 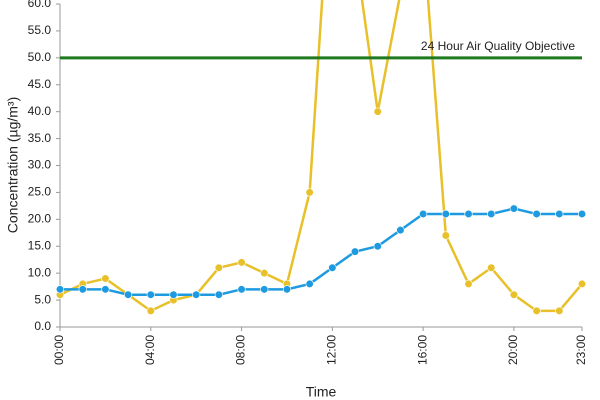 What do you see at coordinates (422, 350) in the screenshot?
I see `x-tick-label: 16:00` at bounding box center [422, 350].